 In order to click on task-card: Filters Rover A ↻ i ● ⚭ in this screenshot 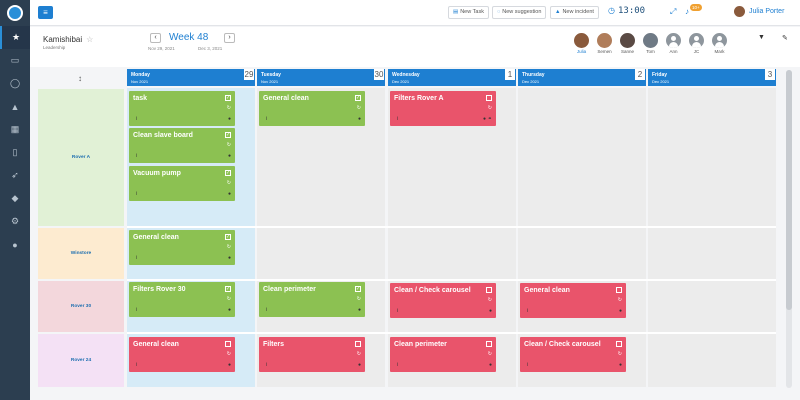, I will do `click(443, 108)`.